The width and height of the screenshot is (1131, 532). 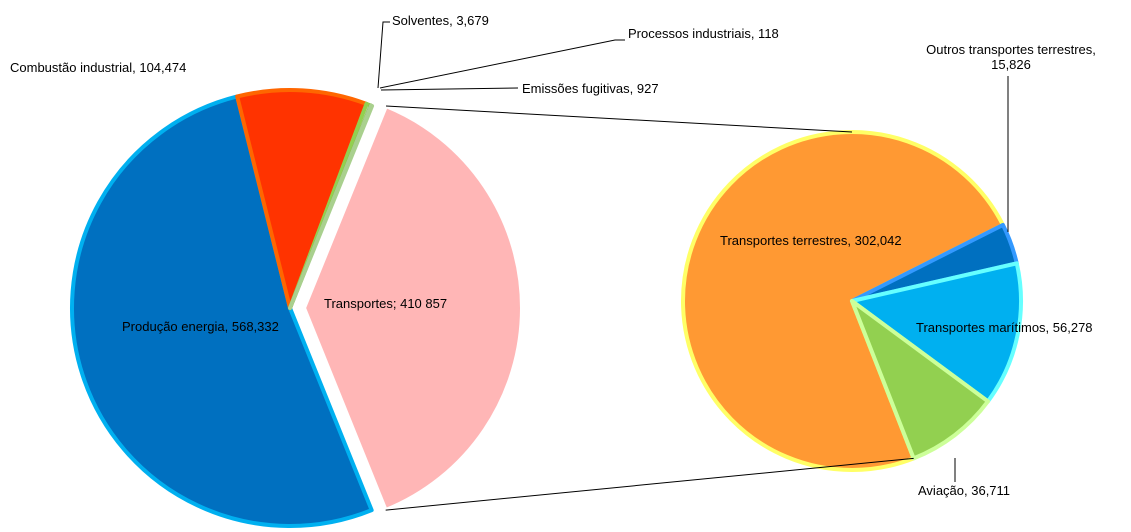 I want to click on data-label: Processos industriais, 118, so click(x=703, y=33).